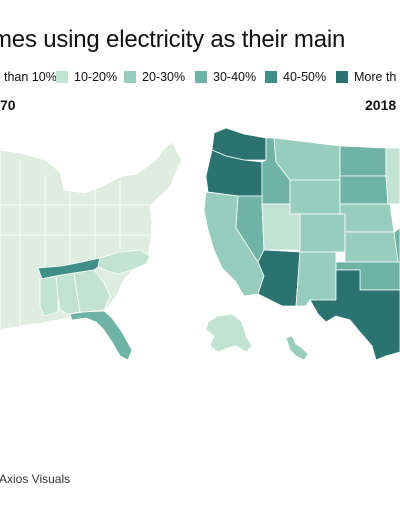 The image size is (400, 516). I want to click on legend-item-10-20: 10-20%, so click(86, 77).